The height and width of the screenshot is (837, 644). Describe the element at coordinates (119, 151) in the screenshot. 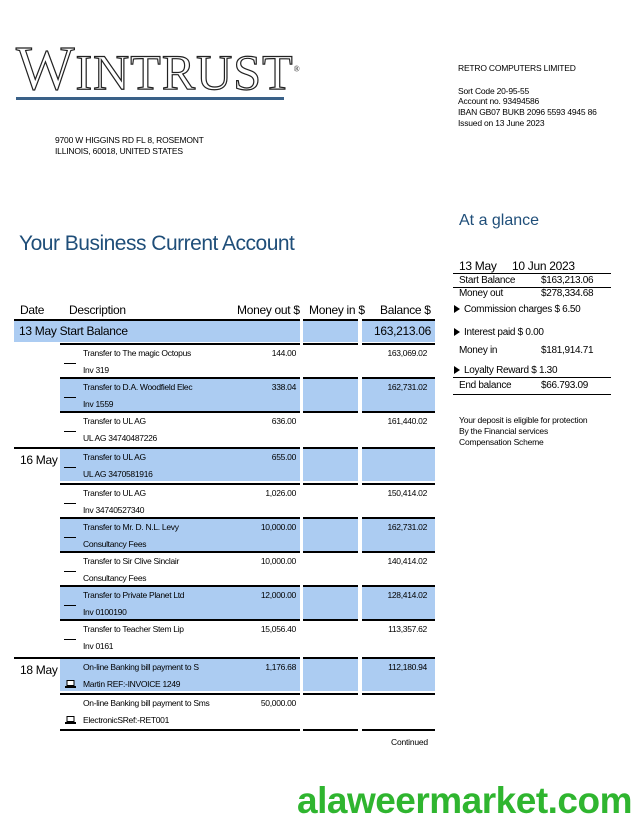

I see `bank-address-line-2: ILLINOIS, 60018, UNITED STATES` at that location.